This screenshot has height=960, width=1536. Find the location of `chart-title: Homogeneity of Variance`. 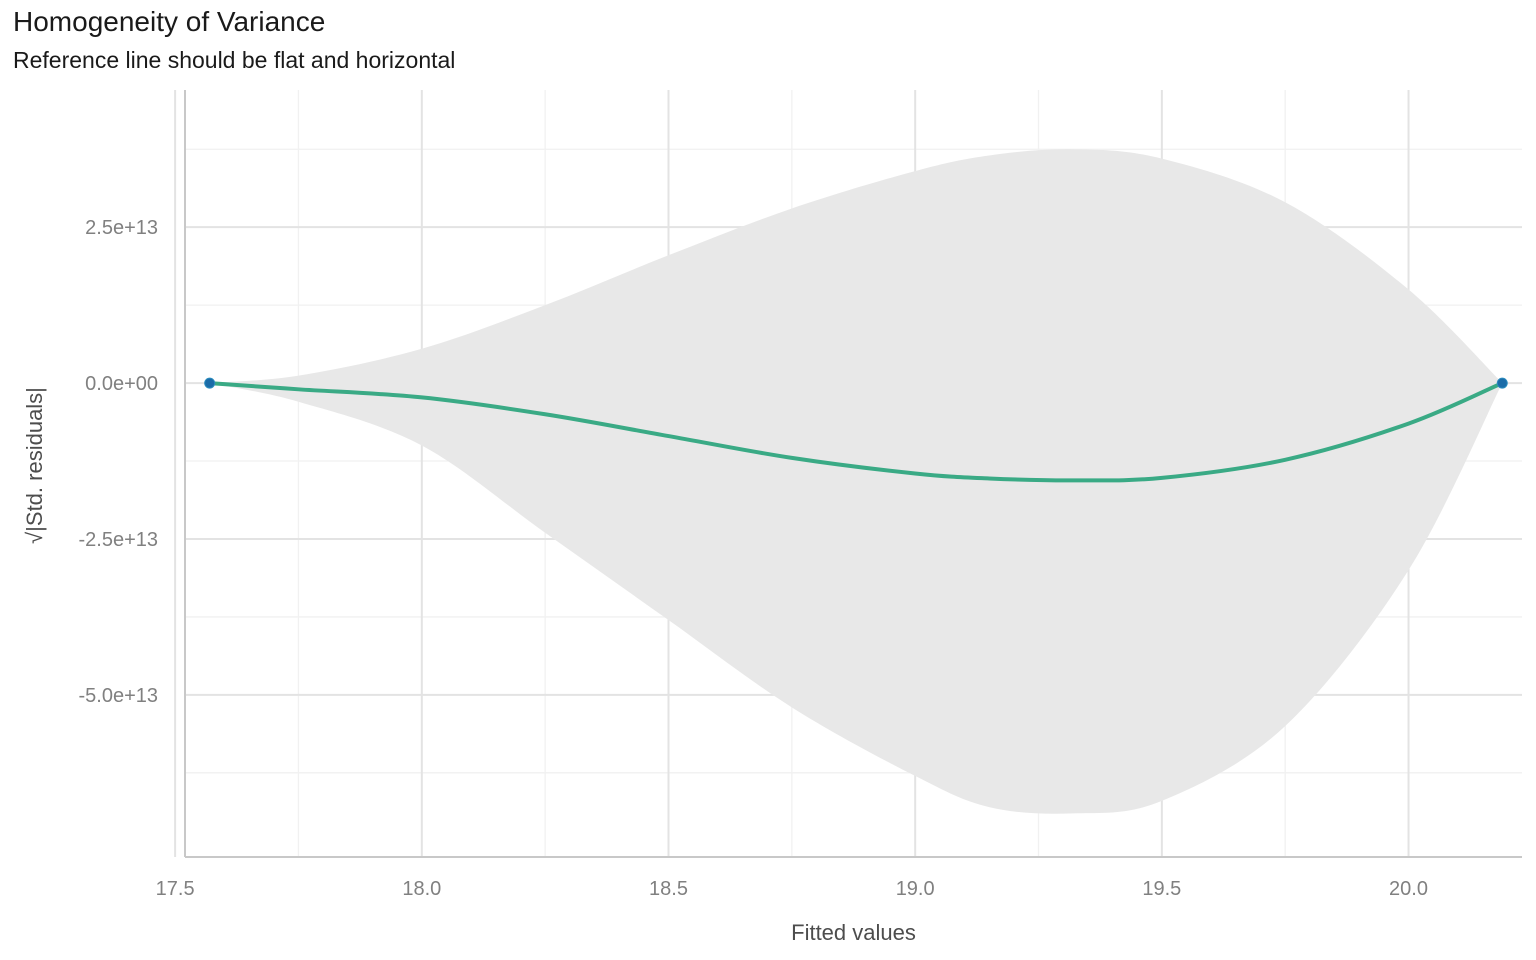

chart-title: Homogeneity of Variance is located at coordinates (169, 21).